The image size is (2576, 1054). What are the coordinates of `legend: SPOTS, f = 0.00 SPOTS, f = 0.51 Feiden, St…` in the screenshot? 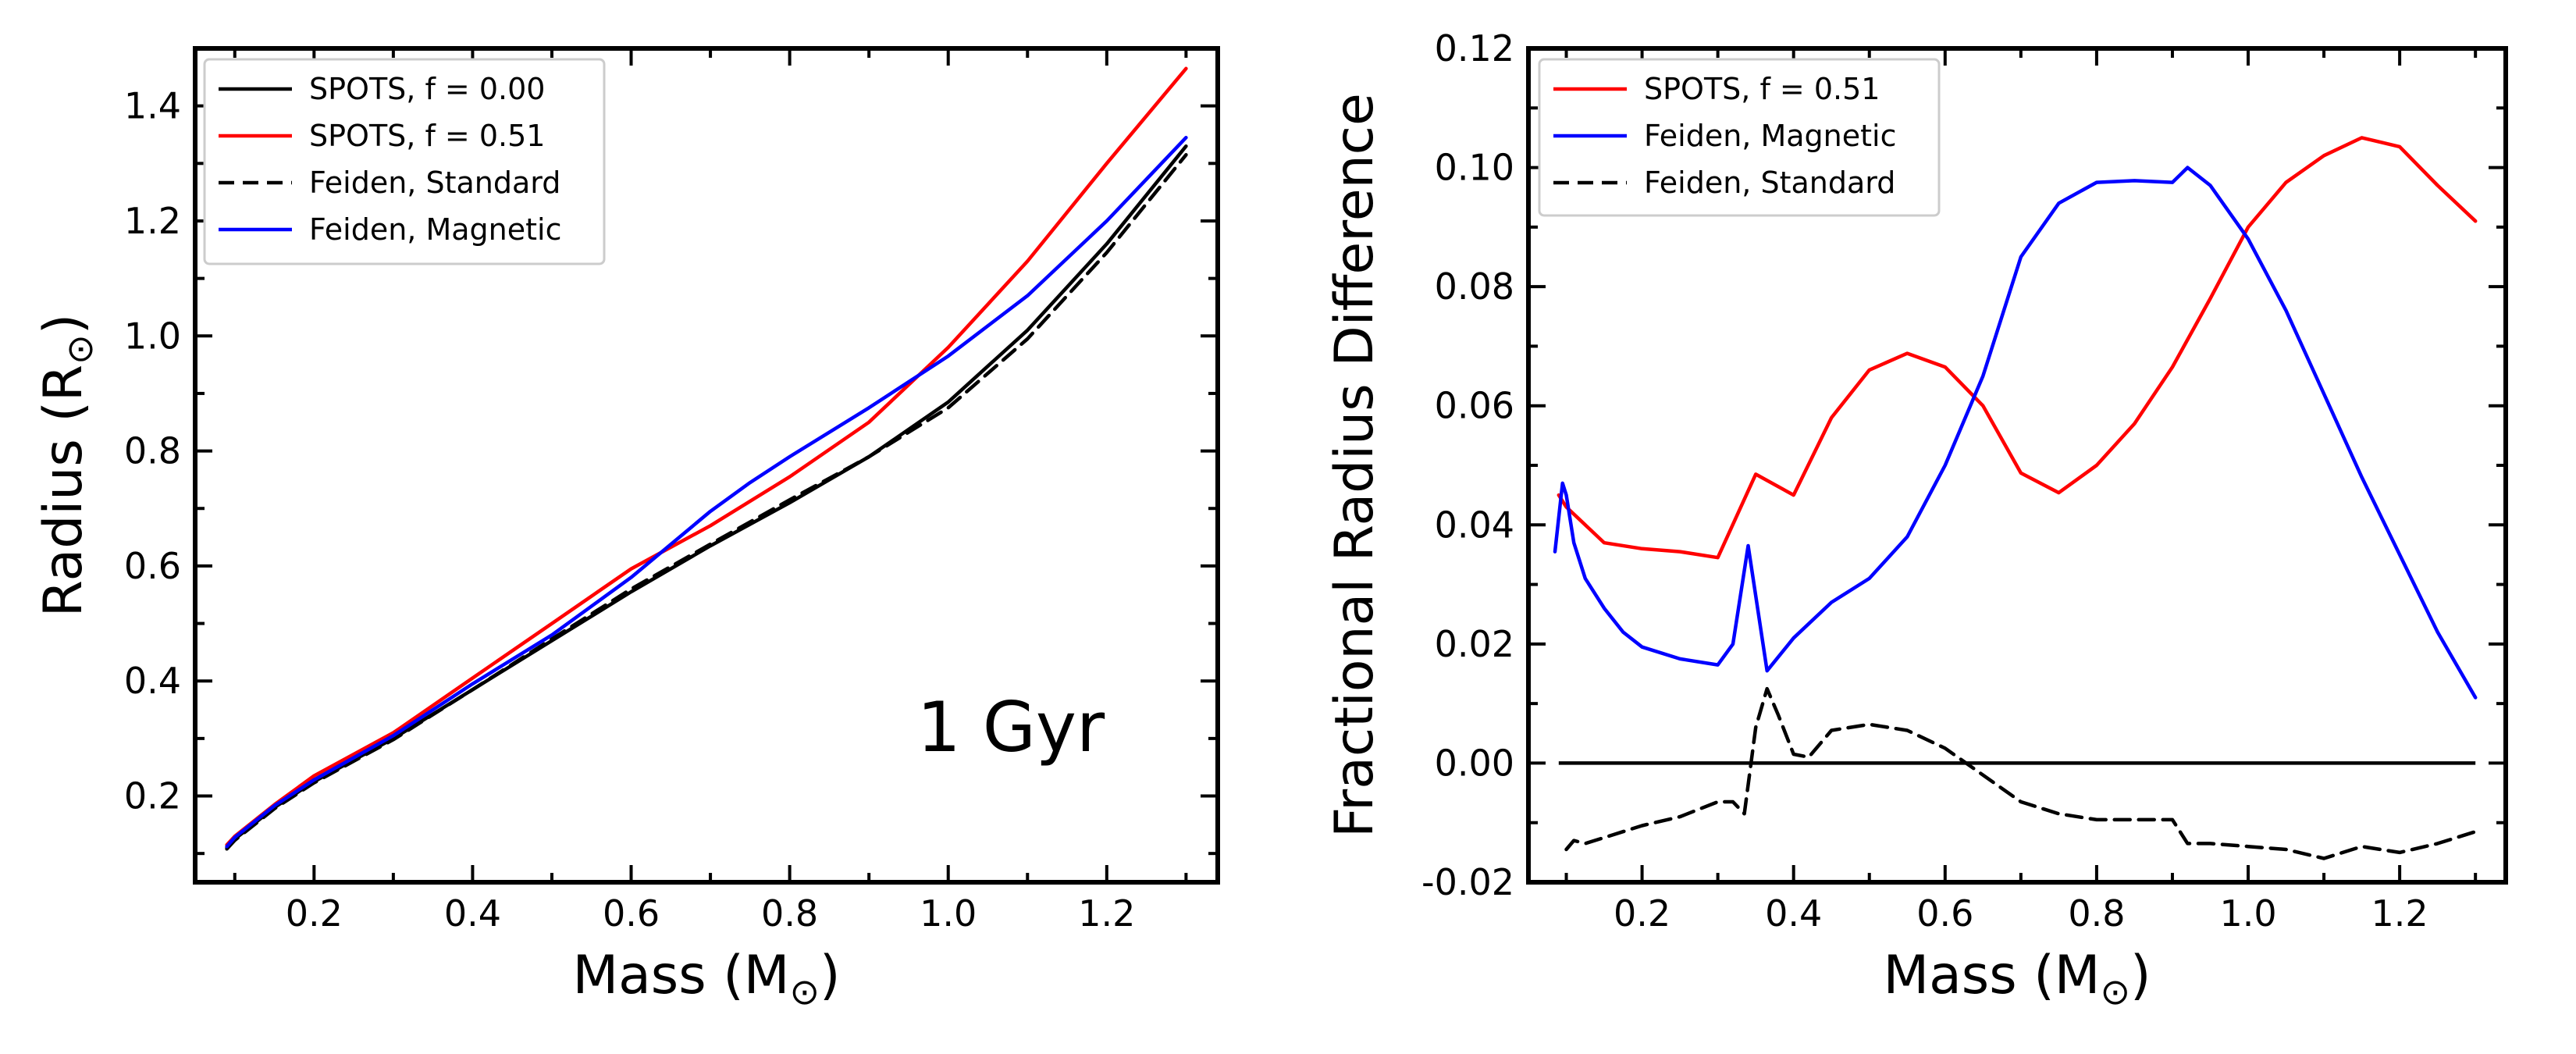 It's located at (404, 161).